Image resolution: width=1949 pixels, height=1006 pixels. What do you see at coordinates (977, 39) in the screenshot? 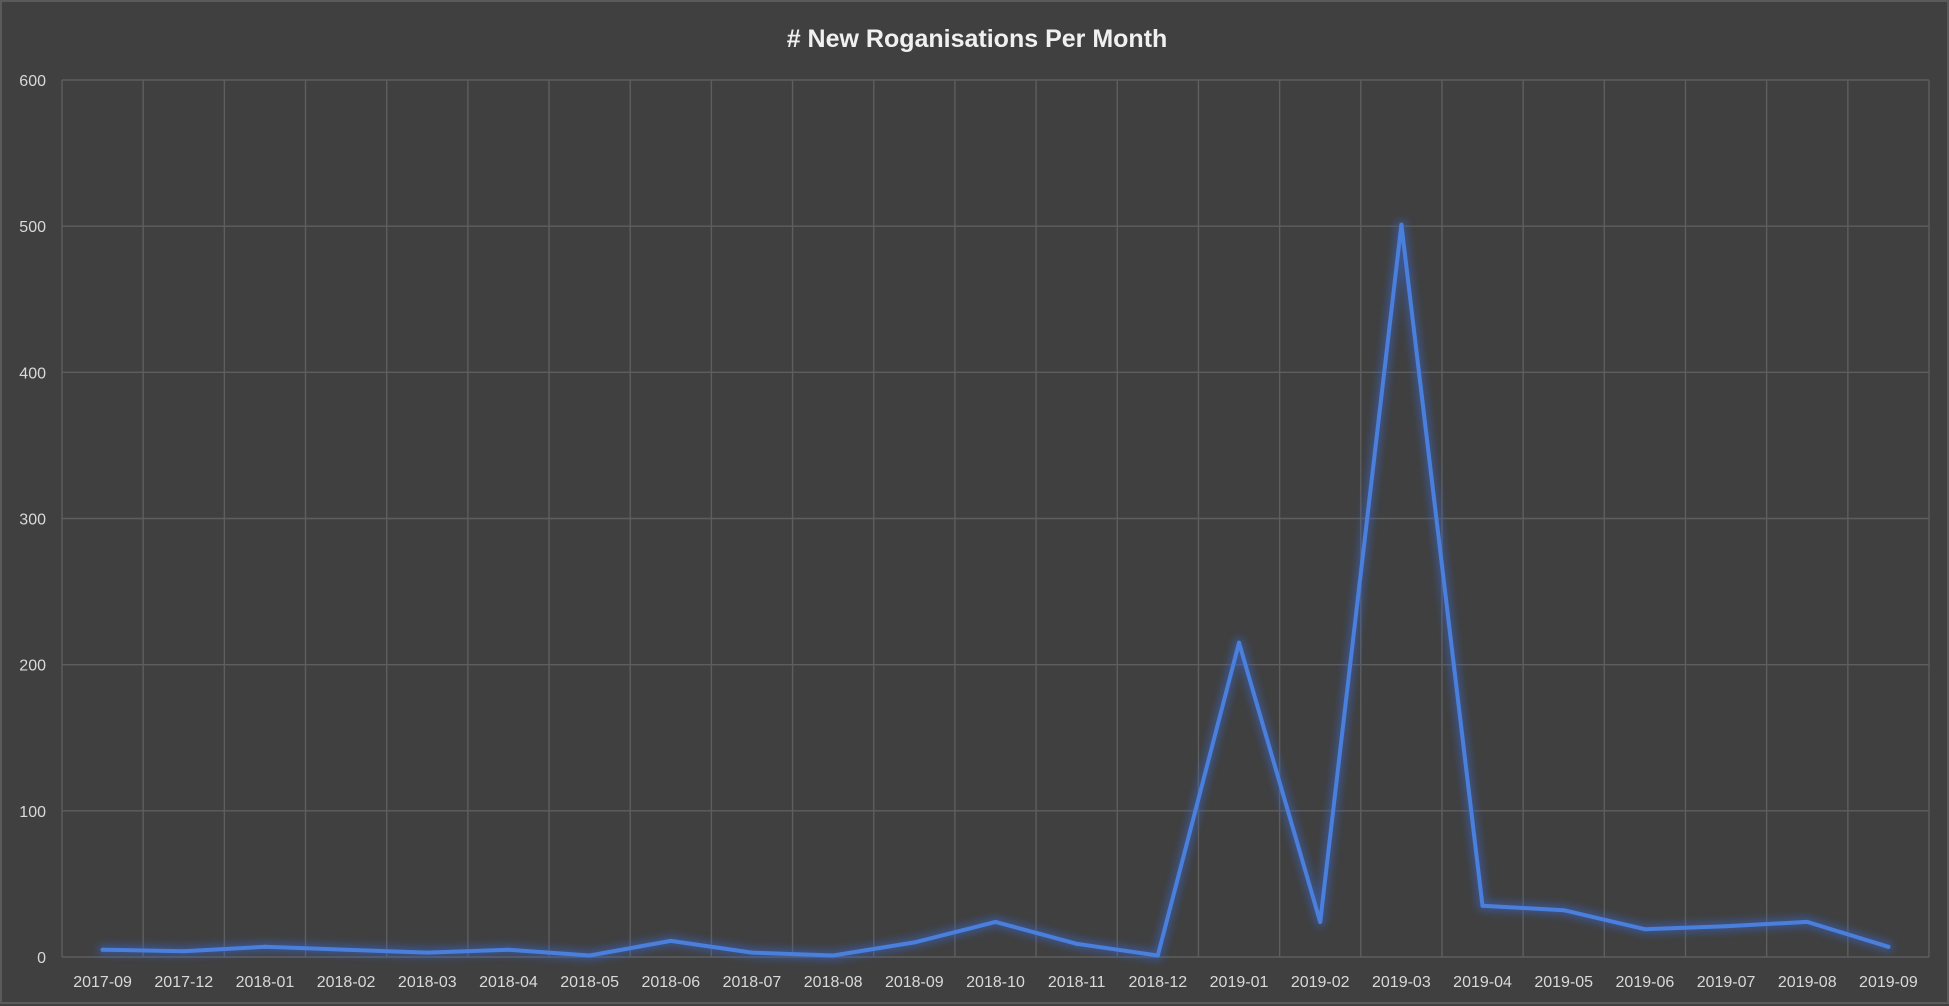
I see `chart-title: # New Roganisations Per Month` at bounding box center [977, 39].